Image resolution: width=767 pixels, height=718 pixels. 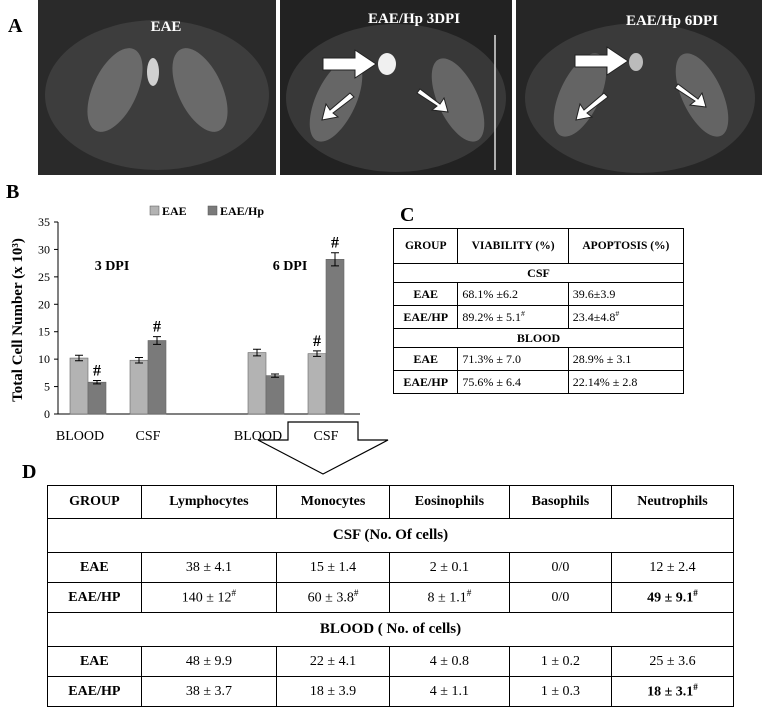 What do you see at coordinates (44, 222) in the screenshot?
I see `y-tick-label: 35` at bounding box center [44, 222].